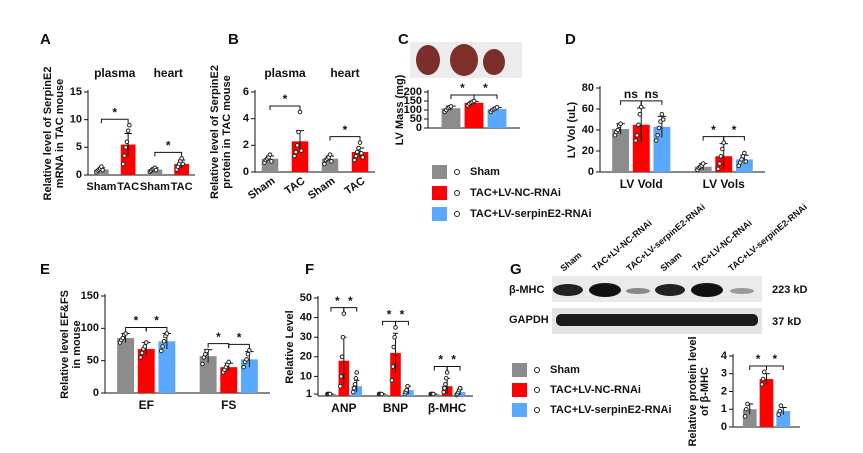 Image resolution: width=863 pixels, height=453 pixels. I want to click on panel-letter: D, so click(570, 39).